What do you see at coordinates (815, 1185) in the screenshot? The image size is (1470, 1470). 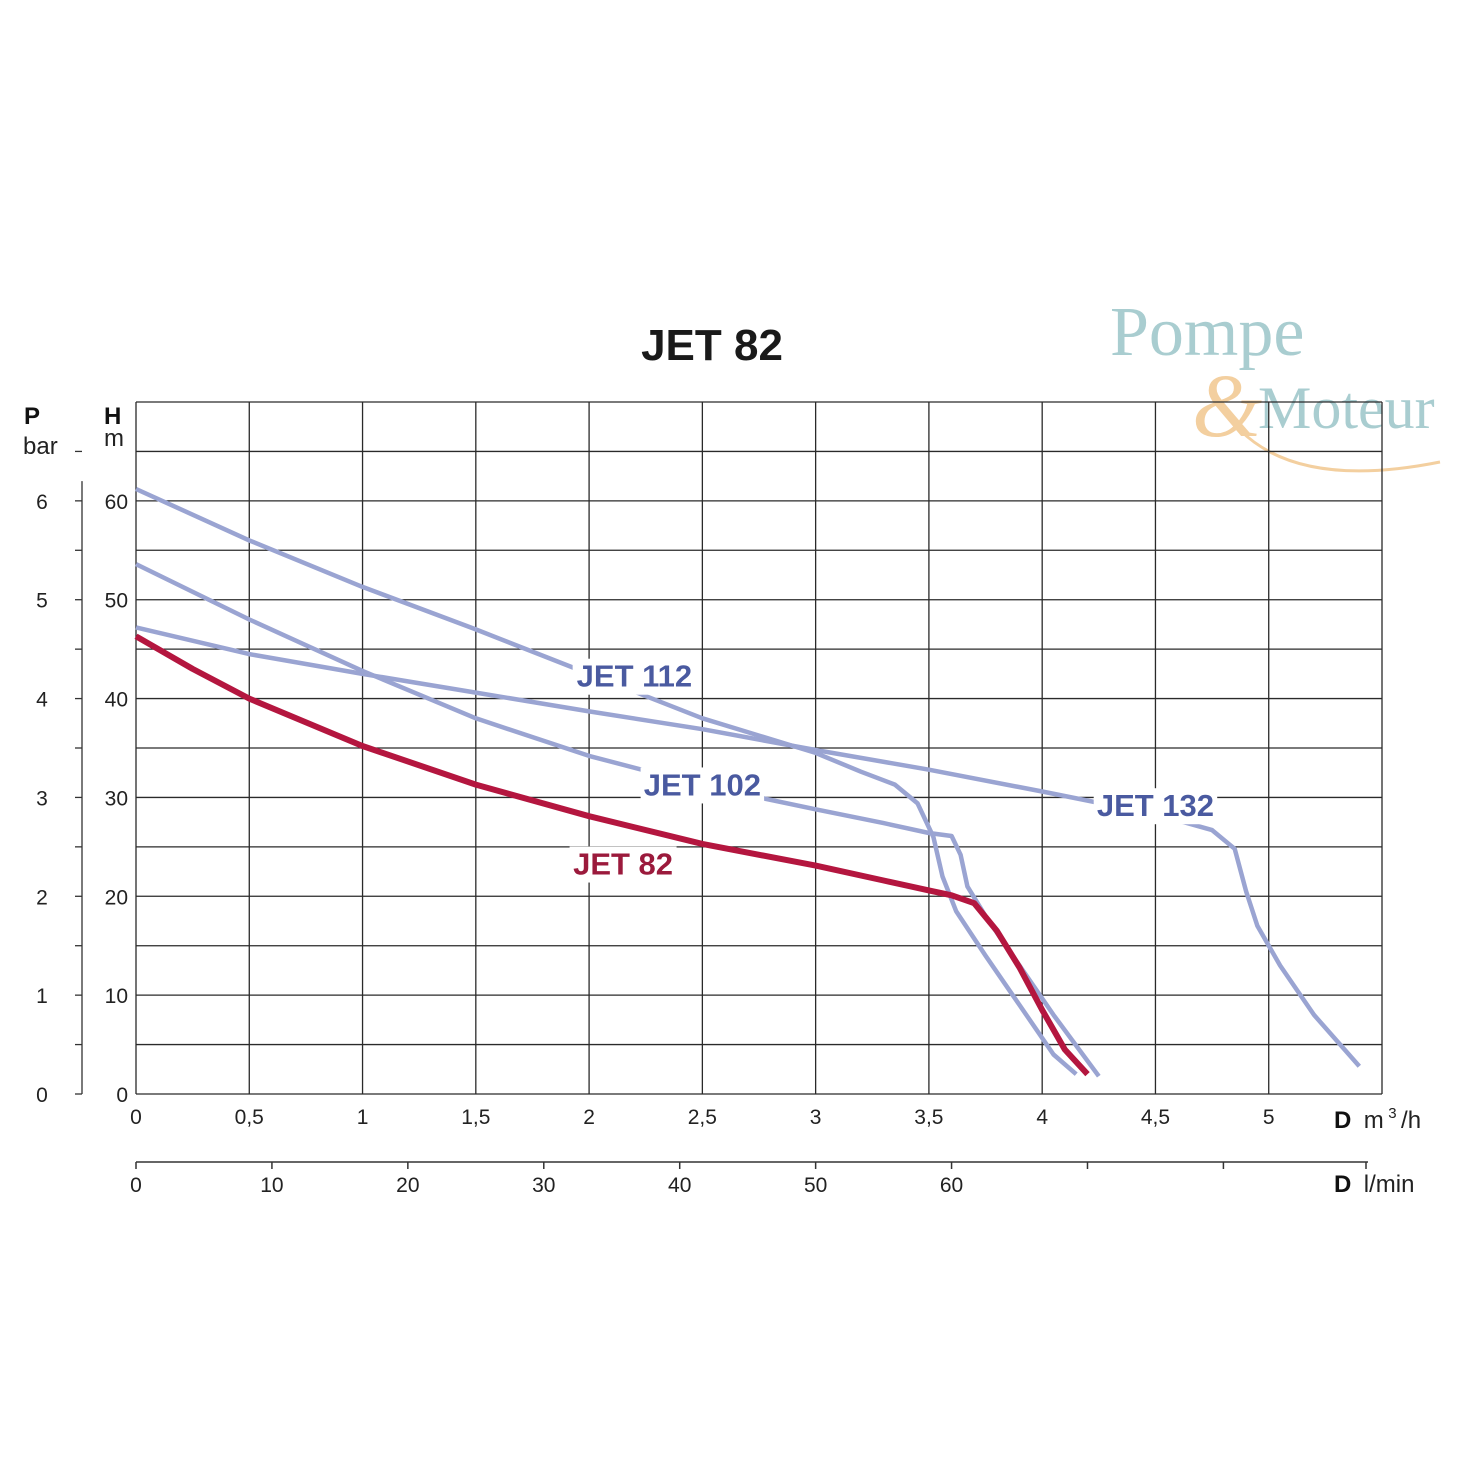 I see `flow-lmin-tick-label: 50` at bounding box center [815, 1185].